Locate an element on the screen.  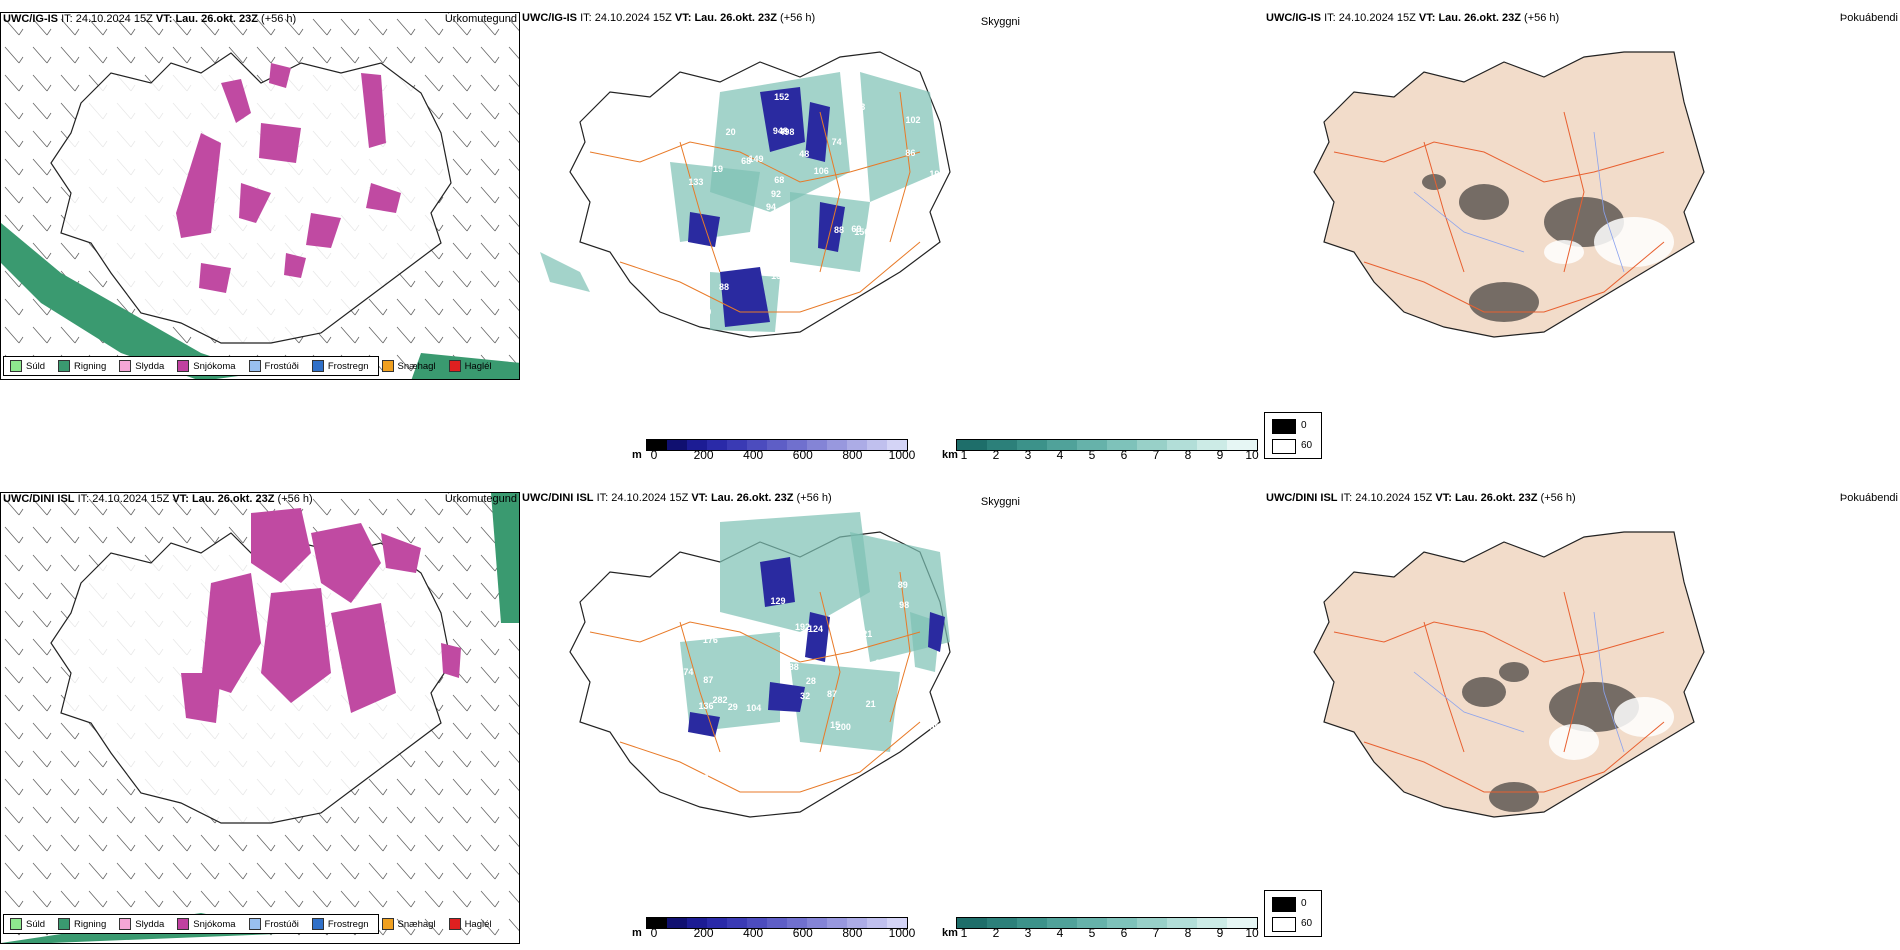
cloudbase-value-label: 86 is located at coordinates (910, 152).